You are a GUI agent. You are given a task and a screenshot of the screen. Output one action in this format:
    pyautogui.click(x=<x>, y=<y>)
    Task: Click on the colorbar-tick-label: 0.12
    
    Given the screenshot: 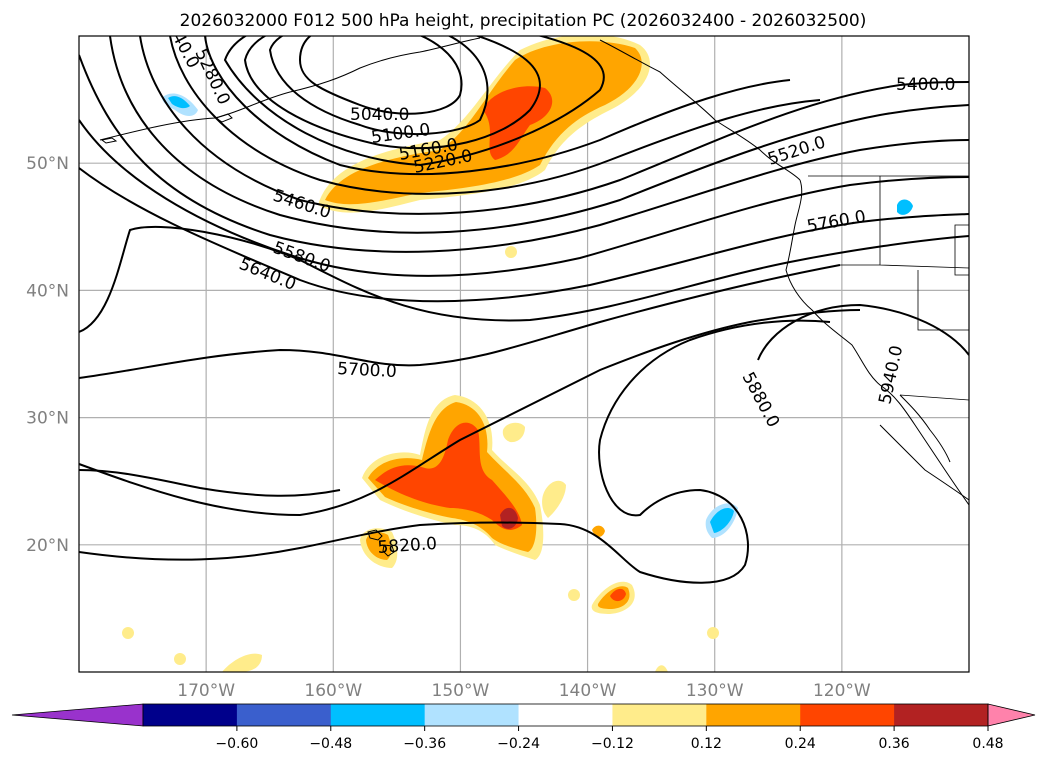 What is the action you would take?
    pyautogui.click(x=706, y=744)
    